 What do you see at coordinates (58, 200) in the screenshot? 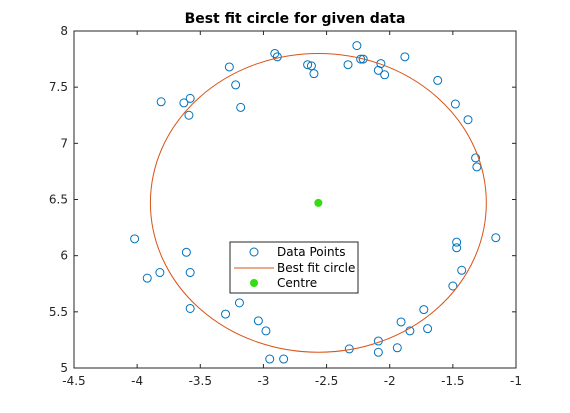
I see `y-tick-label: 6.5` at bounding box center [58, 200].